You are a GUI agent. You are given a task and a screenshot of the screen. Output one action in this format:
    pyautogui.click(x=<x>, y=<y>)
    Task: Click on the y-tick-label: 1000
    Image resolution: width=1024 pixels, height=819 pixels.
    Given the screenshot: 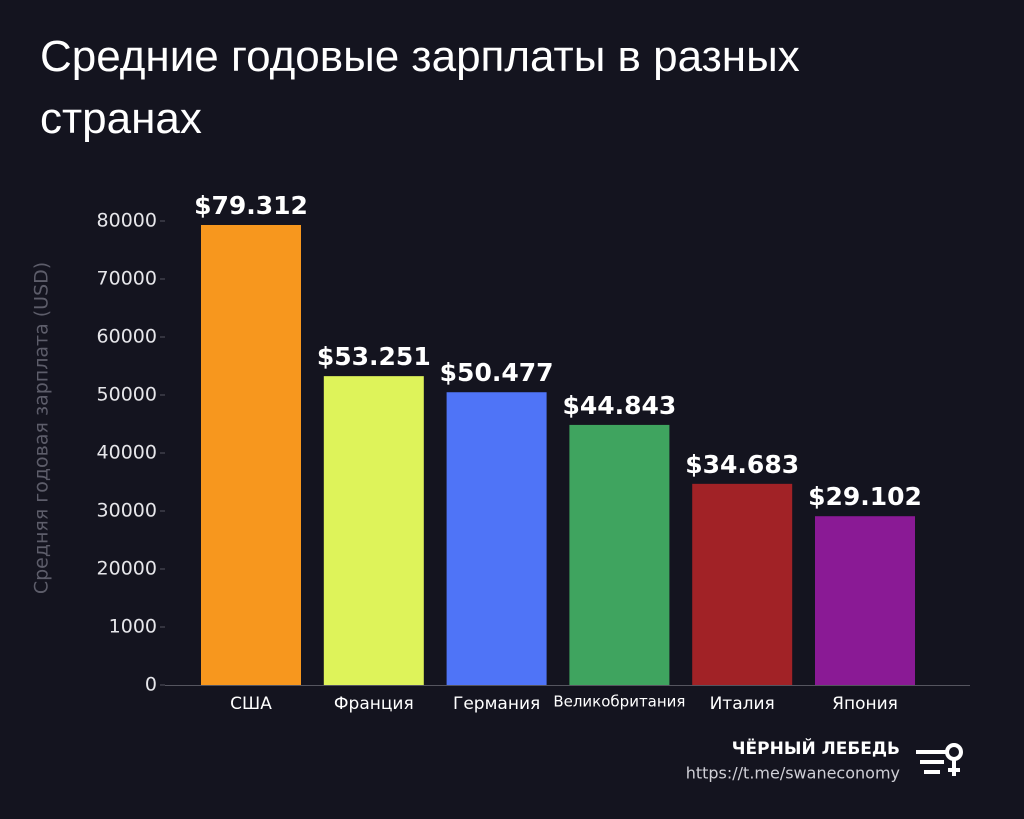 What is the action you would take?
    pyautogui.click(x=133, y=627)
    